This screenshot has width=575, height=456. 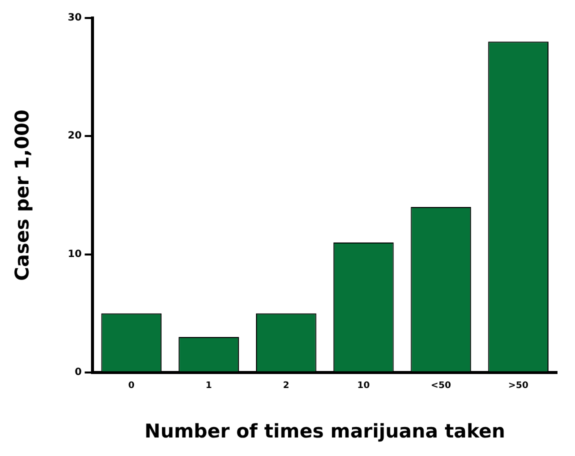 I want to click on y-tick-label: 10, so click(x=75, y=254).